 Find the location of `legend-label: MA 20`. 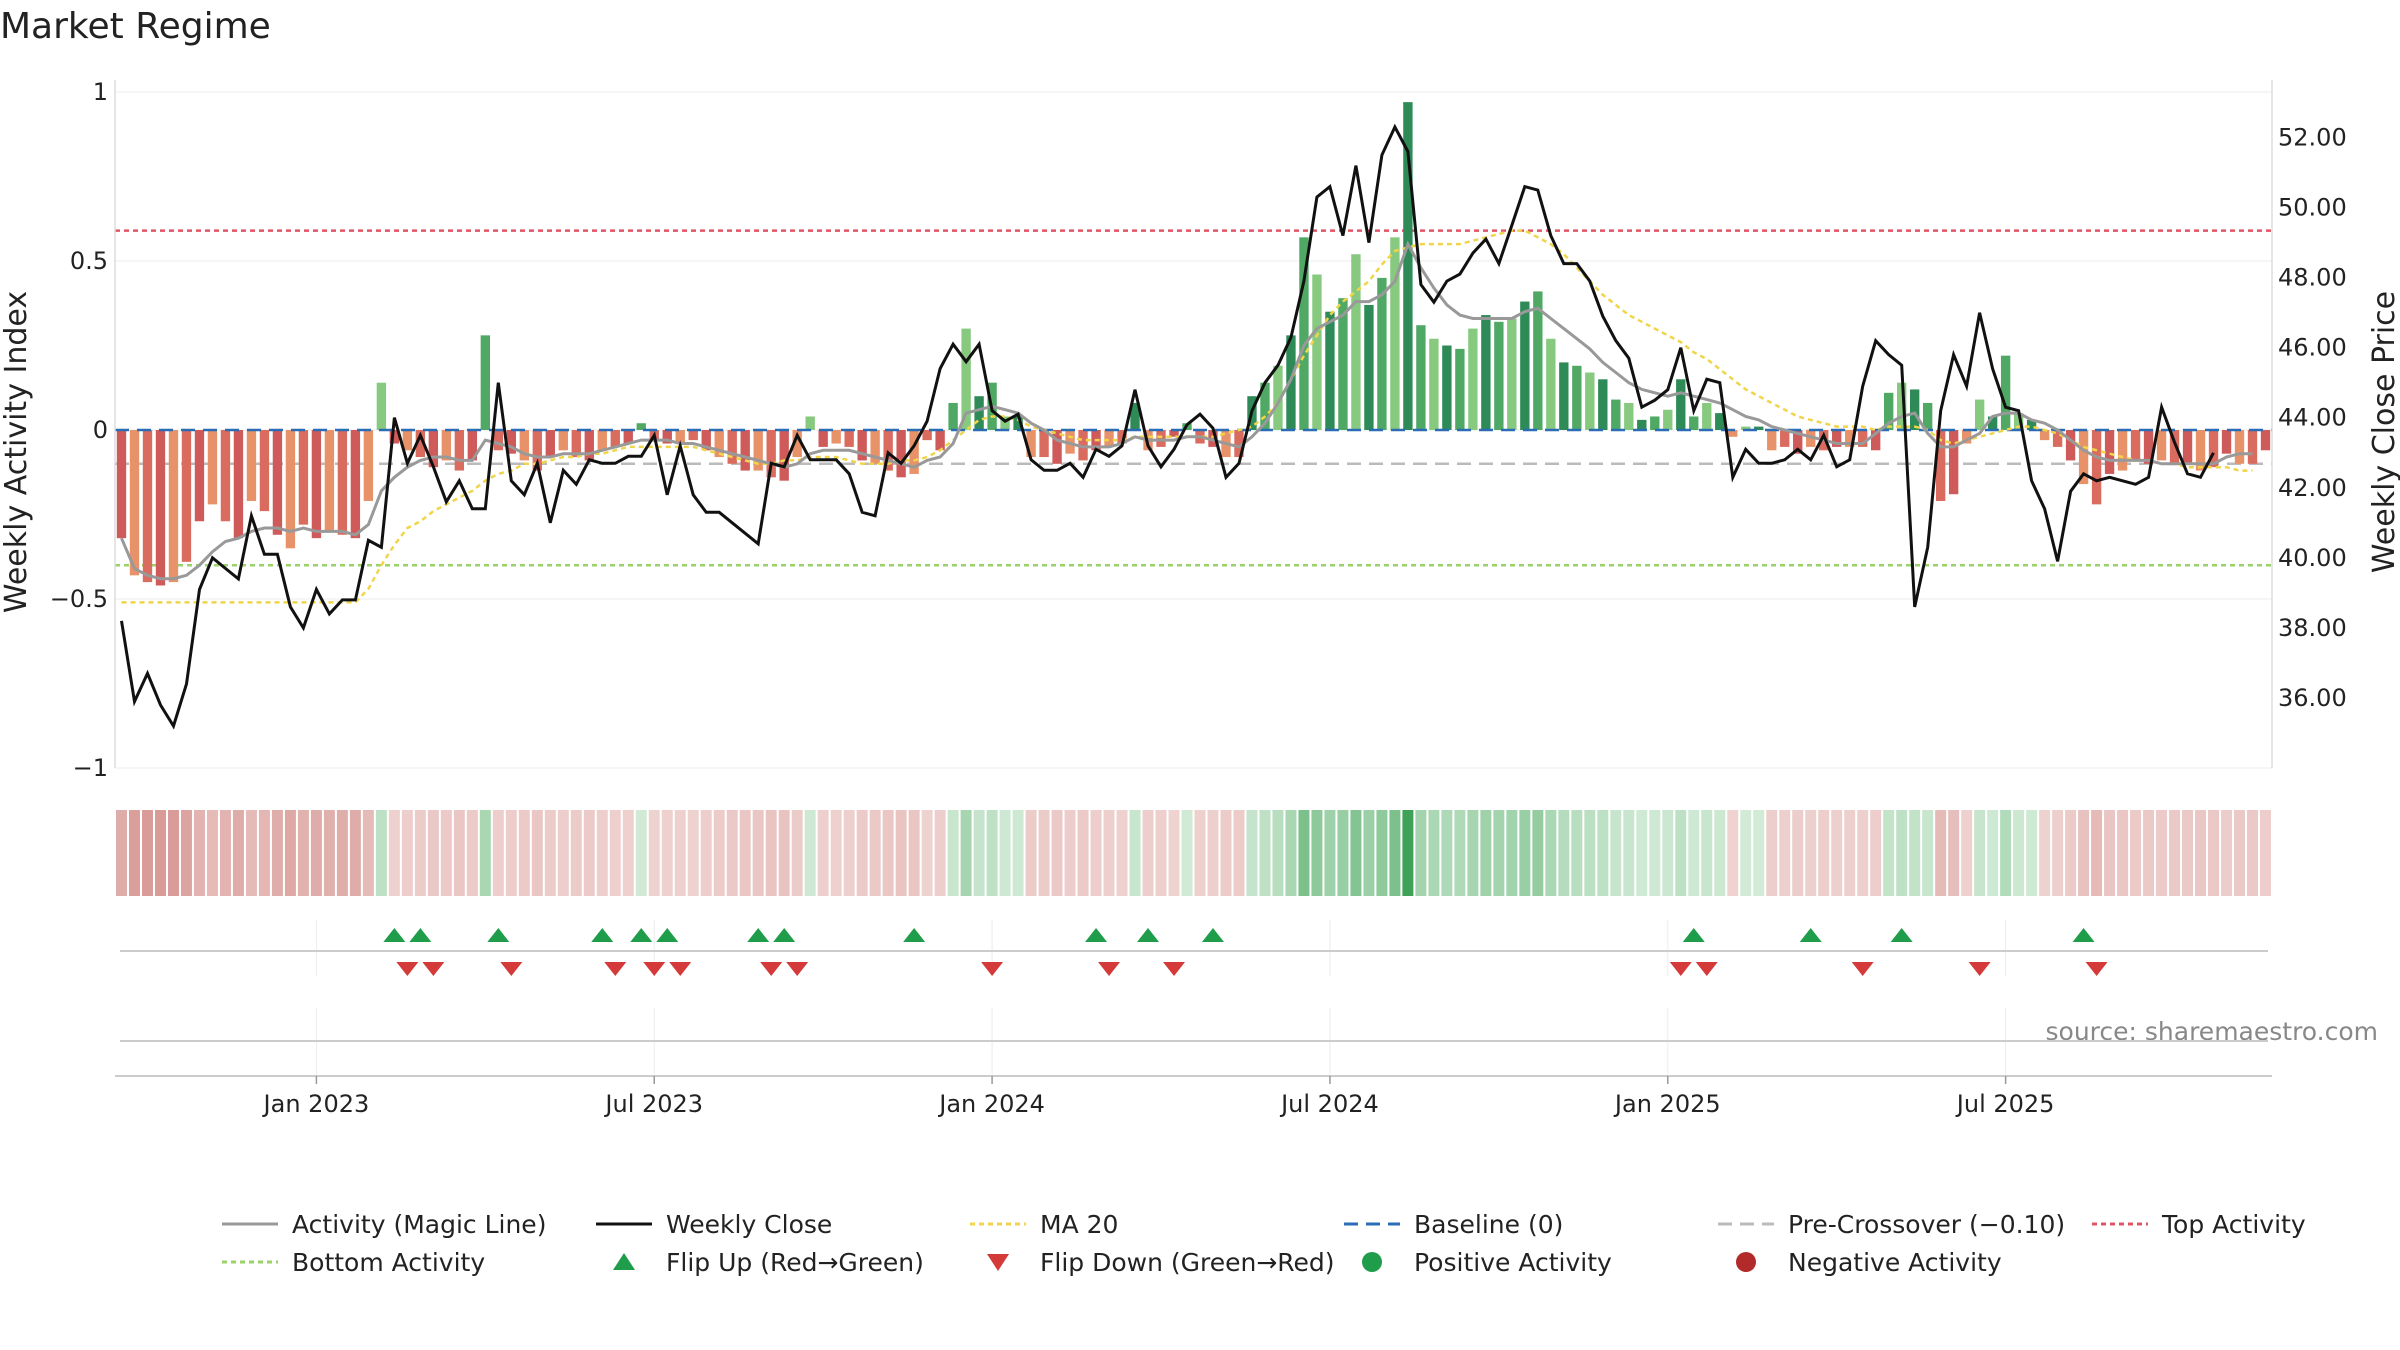

legend-label: MA 20 is located at coordinates (1079, 1224).